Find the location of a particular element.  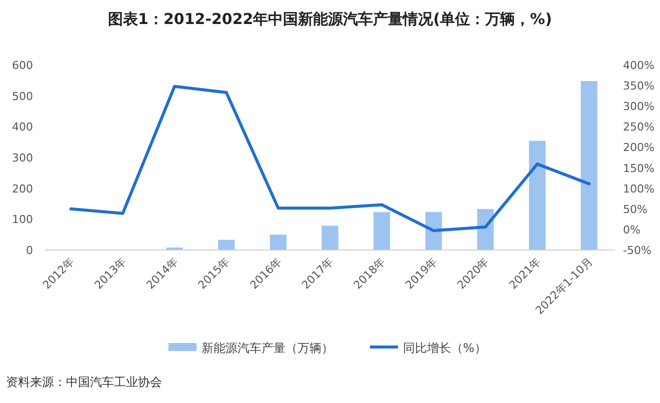

y-tick-label: 200 is located at coordinates (22, 189).